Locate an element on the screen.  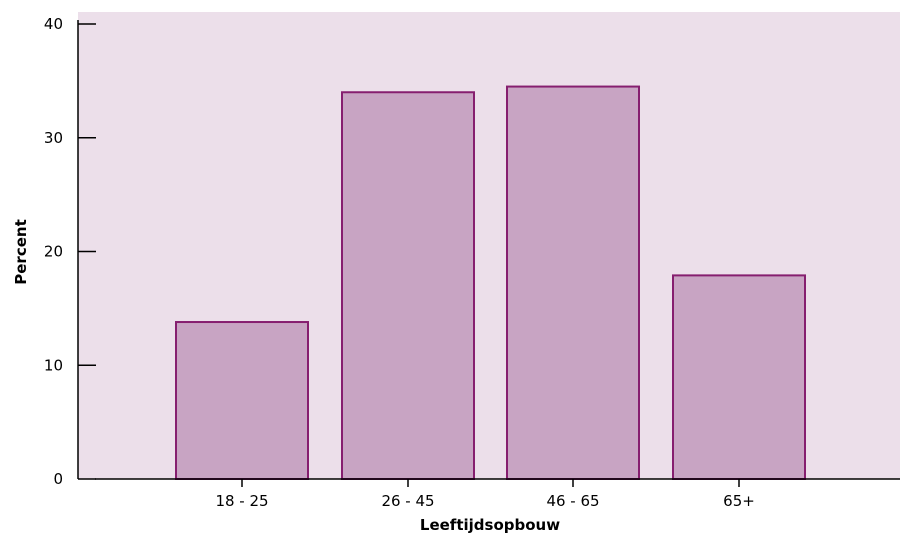
x-axis-ticks: 18 - 25 26 - 45 46 - 65 65+ is located at coordinates (485, 494).